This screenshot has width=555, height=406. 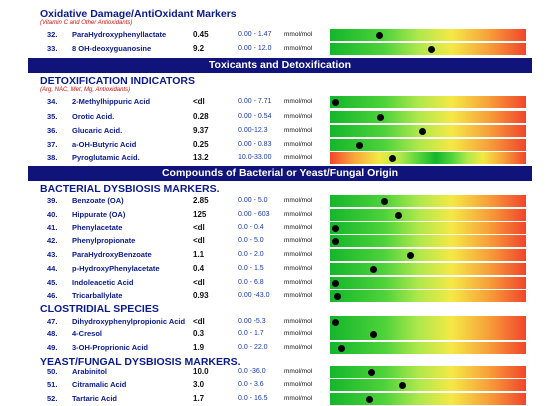 What do you see at coordinates (52, 116) in the screenshot?
I see `row-number: 35.` at bounding box center [52, 116].